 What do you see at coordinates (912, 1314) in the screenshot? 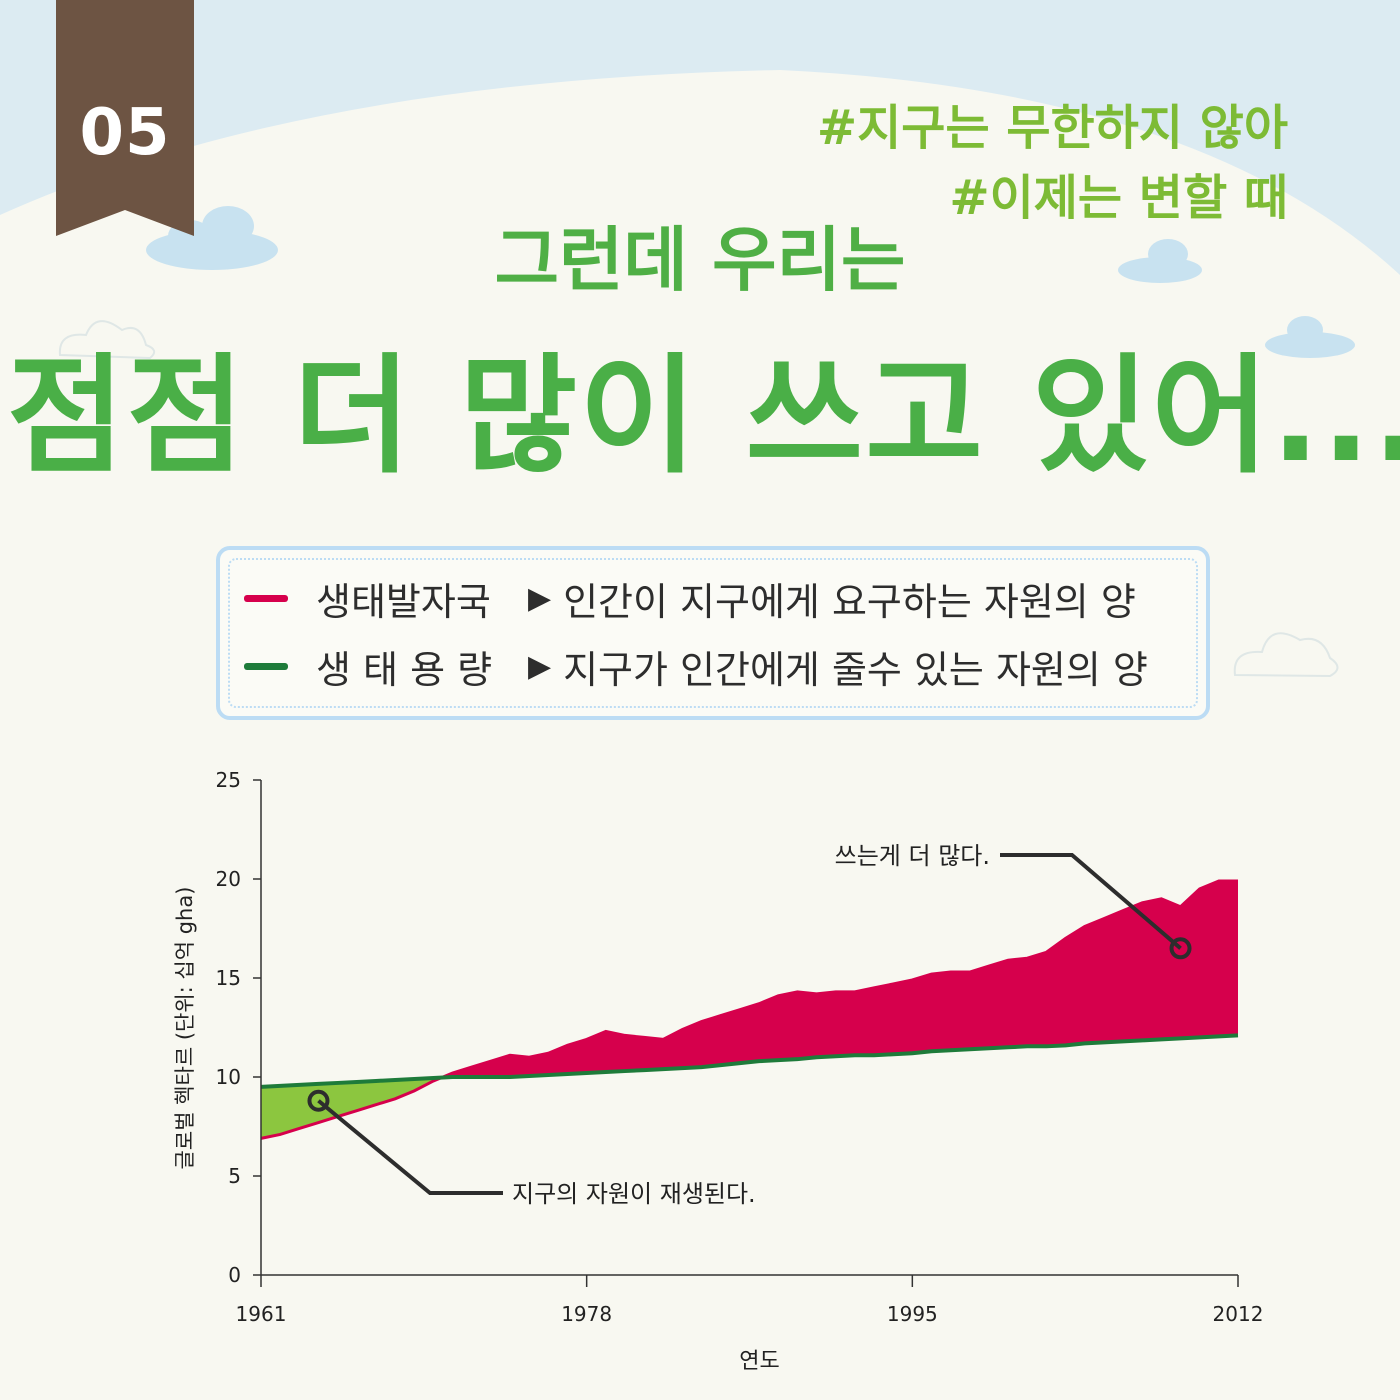
I see `x-tick-label: 1995` at bounding box center [912, 1314].